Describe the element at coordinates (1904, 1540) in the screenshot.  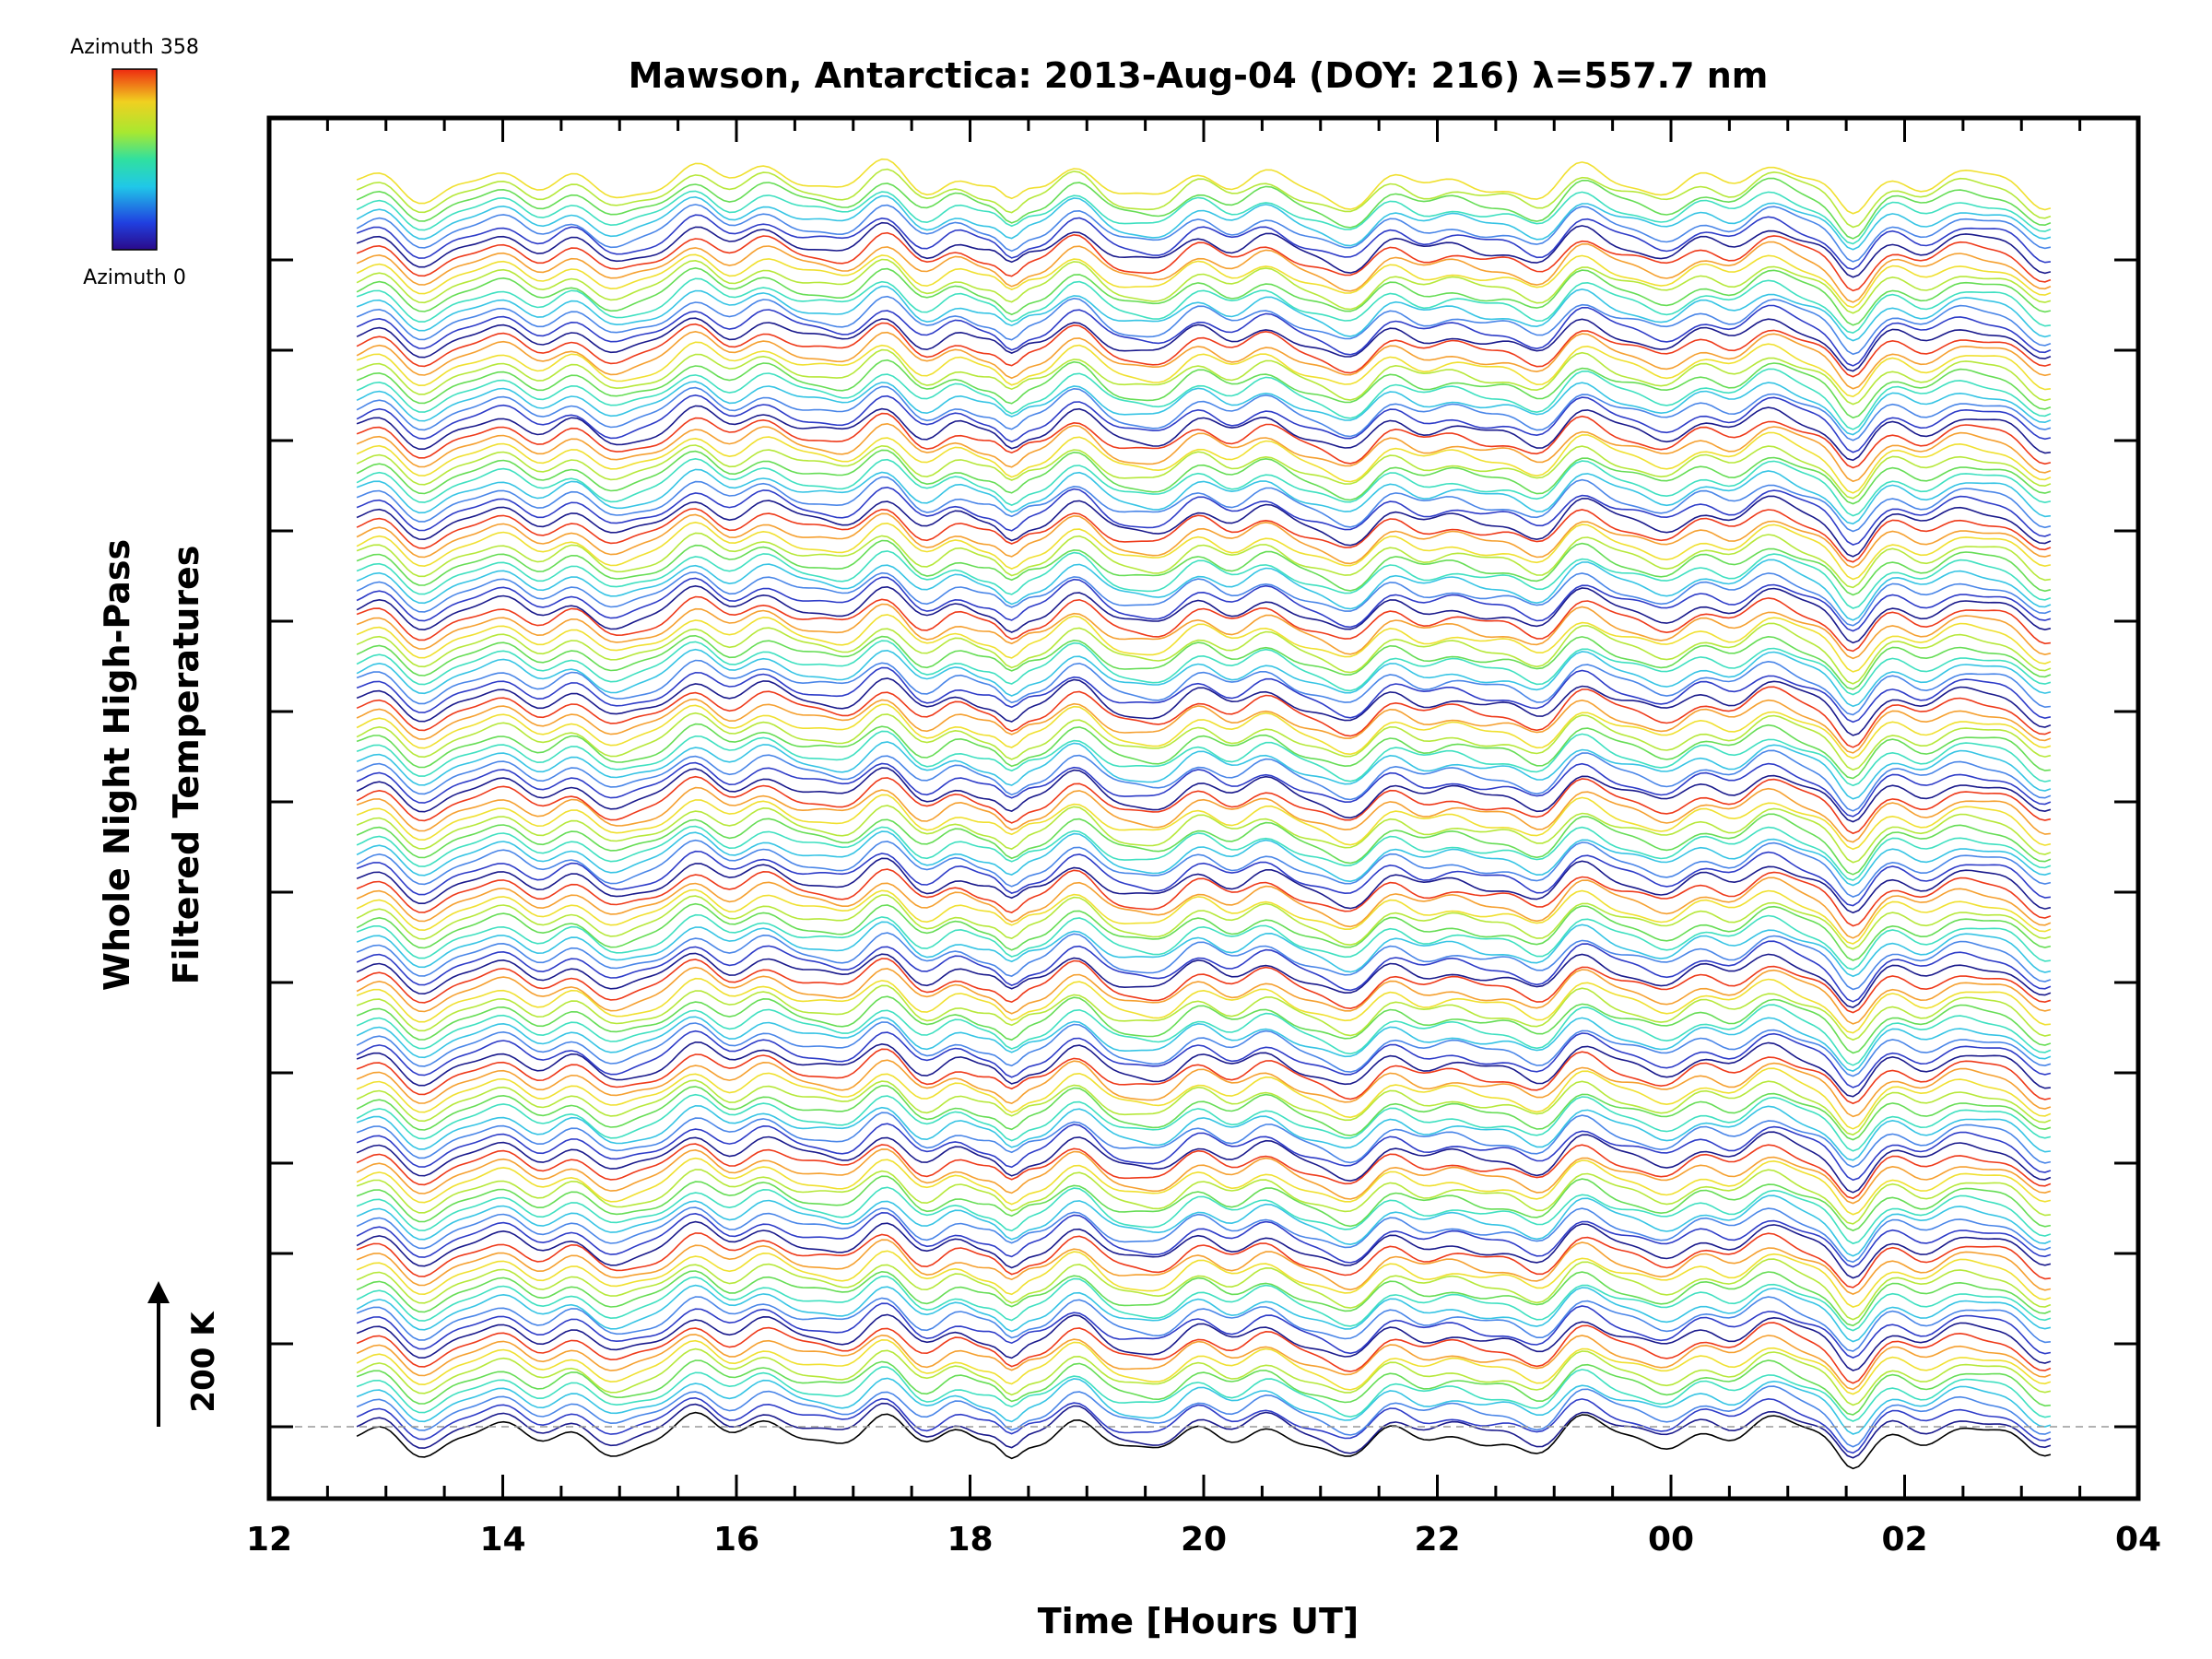
I see `x-tick-label: 02` at that location.